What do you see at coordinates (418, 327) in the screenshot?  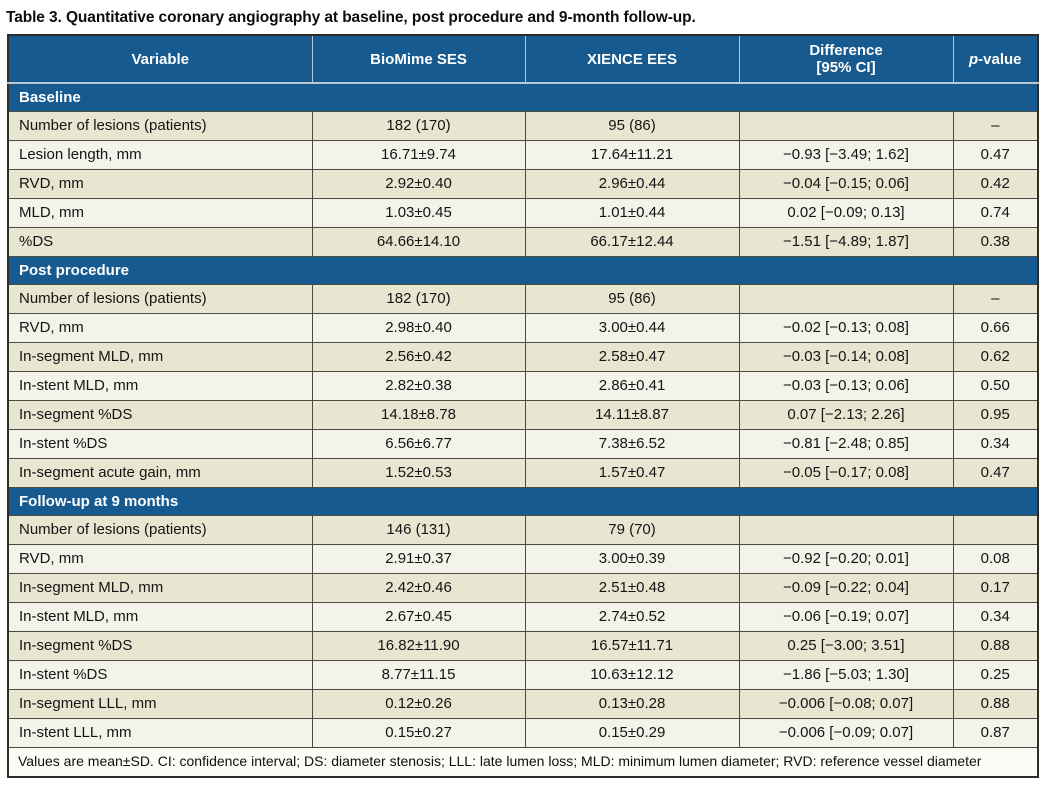 I see `cell-biomime: 2.98±0.40` at bounding box center [418, 327].